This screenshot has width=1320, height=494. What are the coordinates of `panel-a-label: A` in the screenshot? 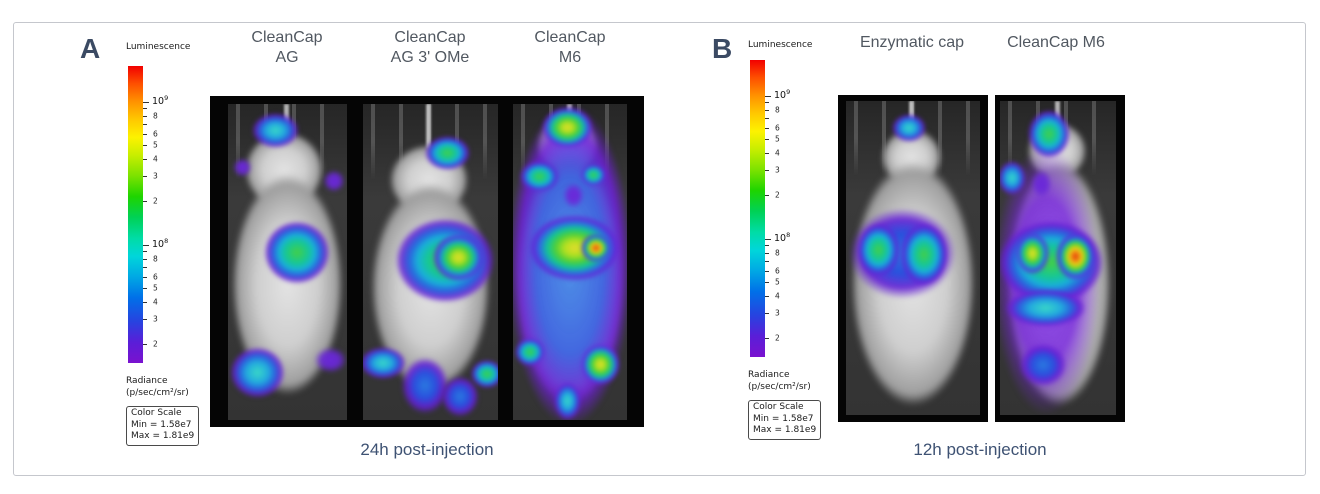 It's located at (90, 48).